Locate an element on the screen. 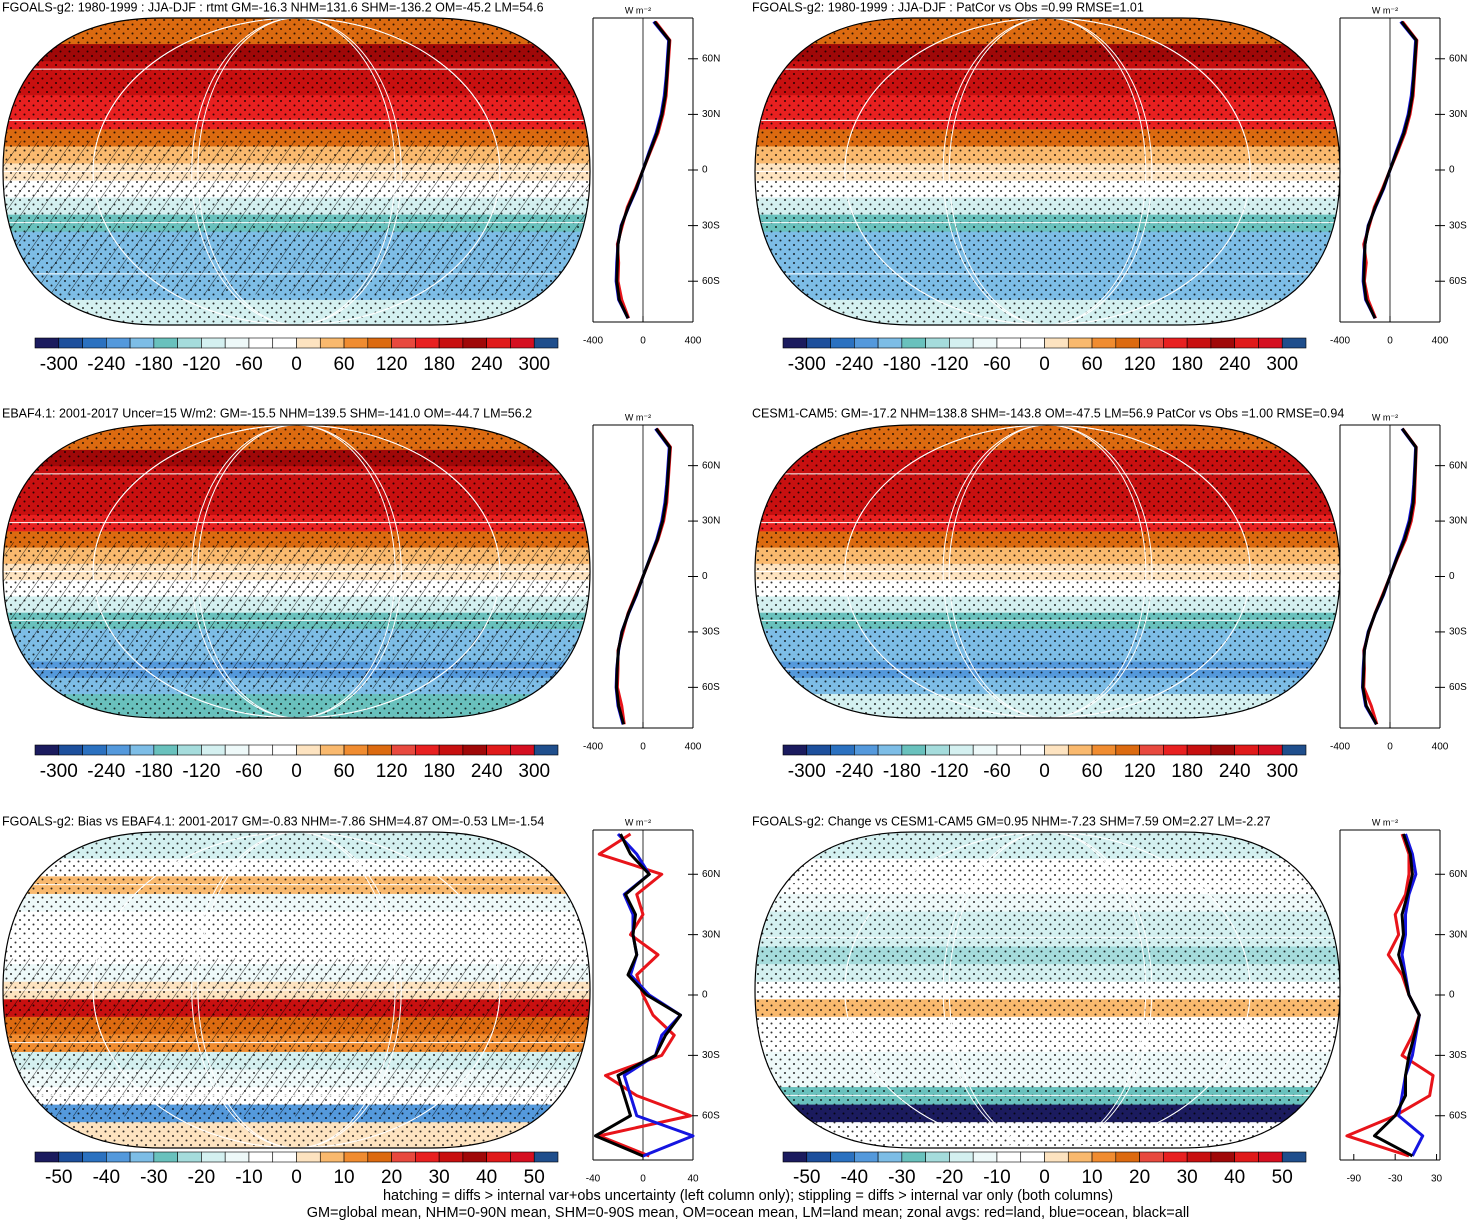  colorbar-label: -180 is located at coordinates (154, 364).